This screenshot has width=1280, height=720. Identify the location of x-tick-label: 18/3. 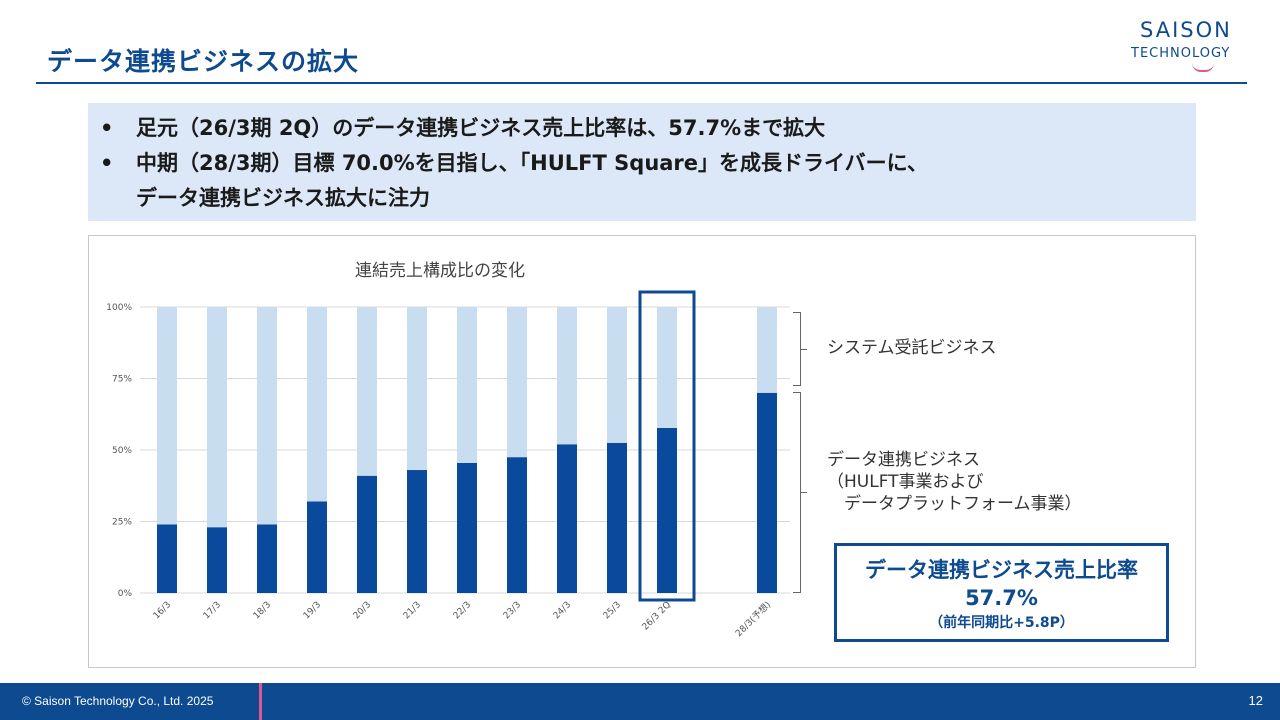
(262, 610).